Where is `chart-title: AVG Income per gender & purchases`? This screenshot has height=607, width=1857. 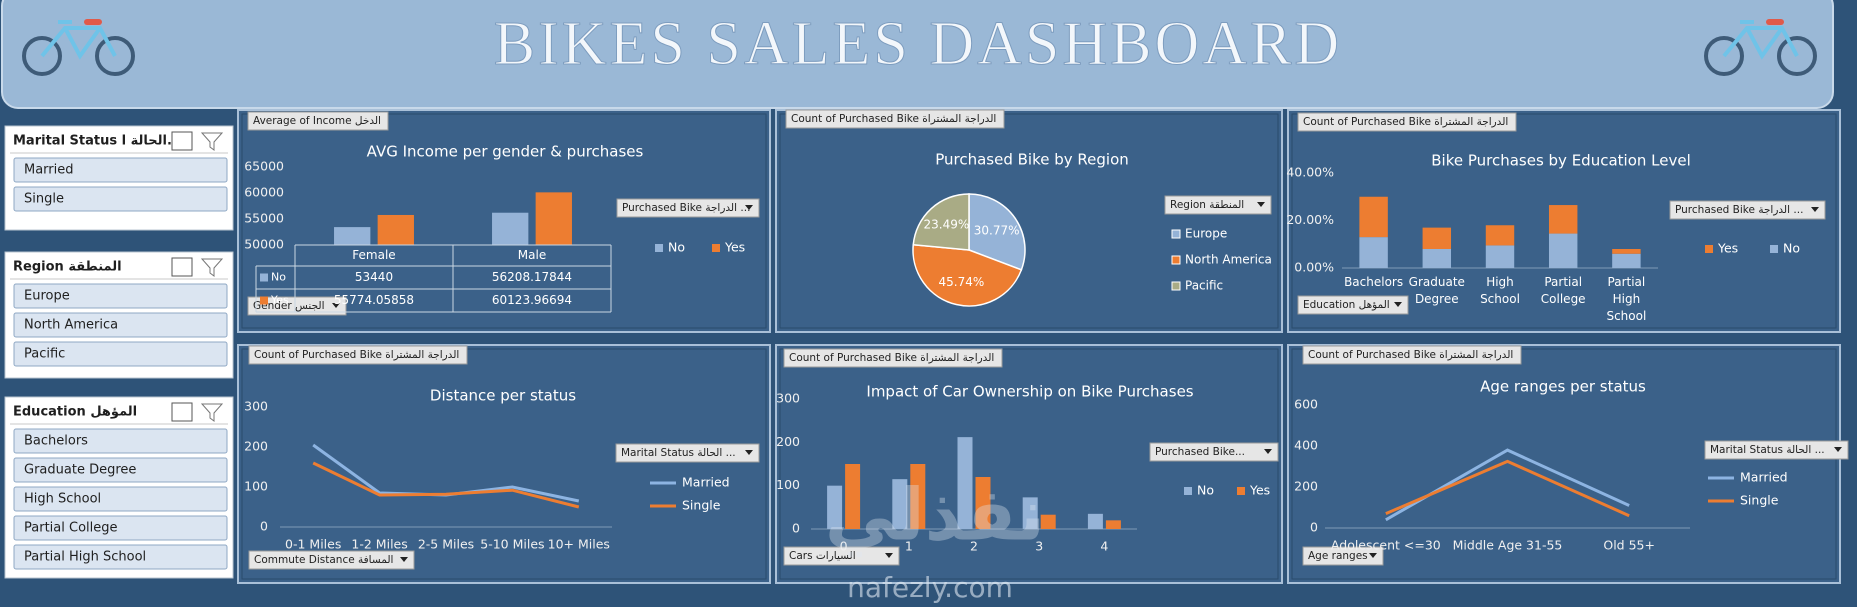
chart-title: AVG Income per gender & purchases is located at coordinates (505, 152).